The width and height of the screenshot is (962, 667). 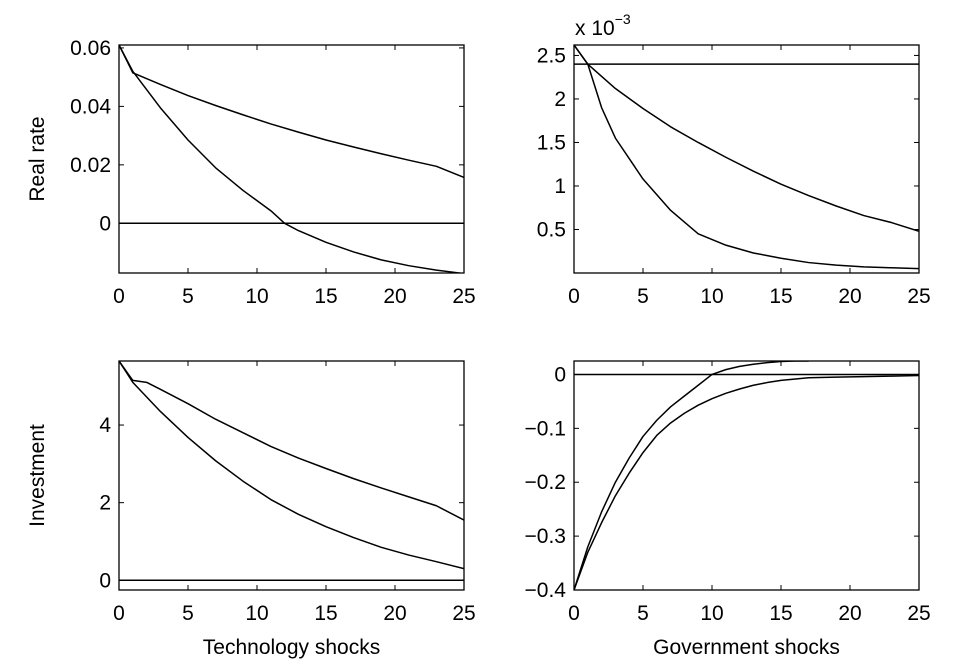 What do you see at coordinates (551, 55) in the screenshot?
I see `y-tick-label: 2.5` at bounding box center [551, 55].